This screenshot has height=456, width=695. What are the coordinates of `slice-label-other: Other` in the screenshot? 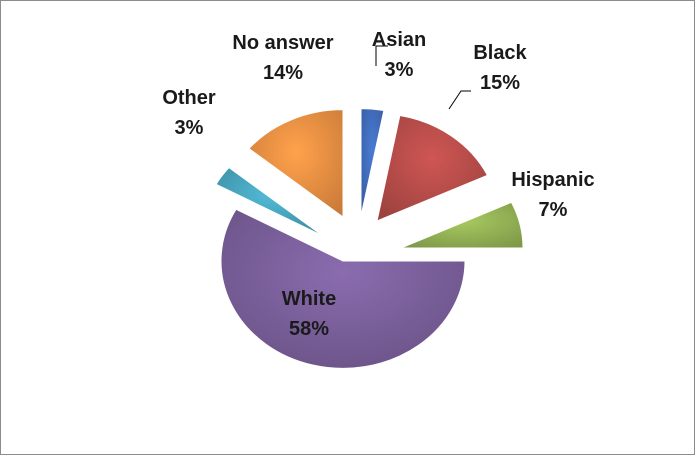 It's located at (189, 98).